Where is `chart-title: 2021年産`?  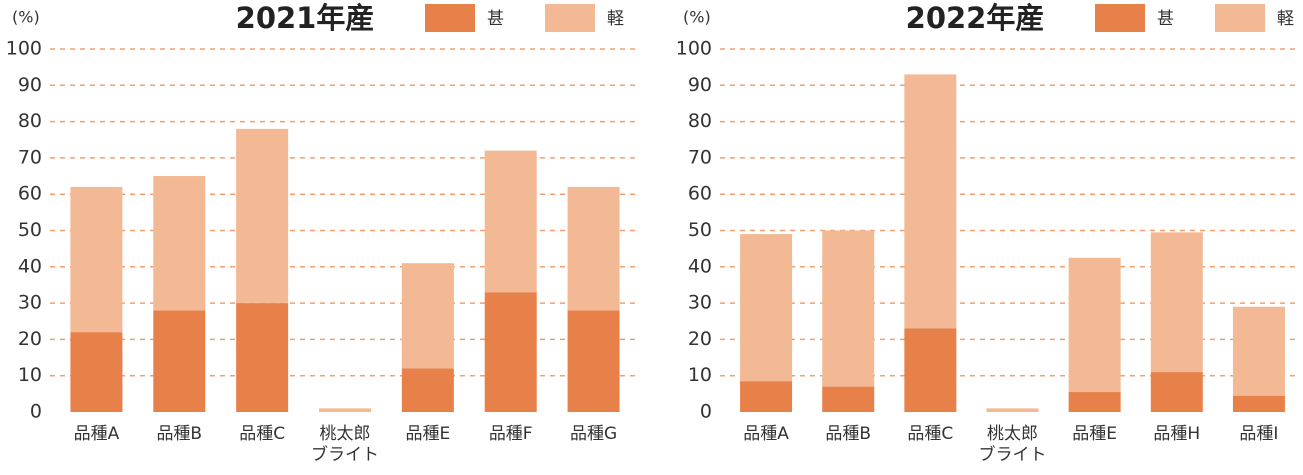
chart-title: 2021年産 is located at coordinates (305, 18).